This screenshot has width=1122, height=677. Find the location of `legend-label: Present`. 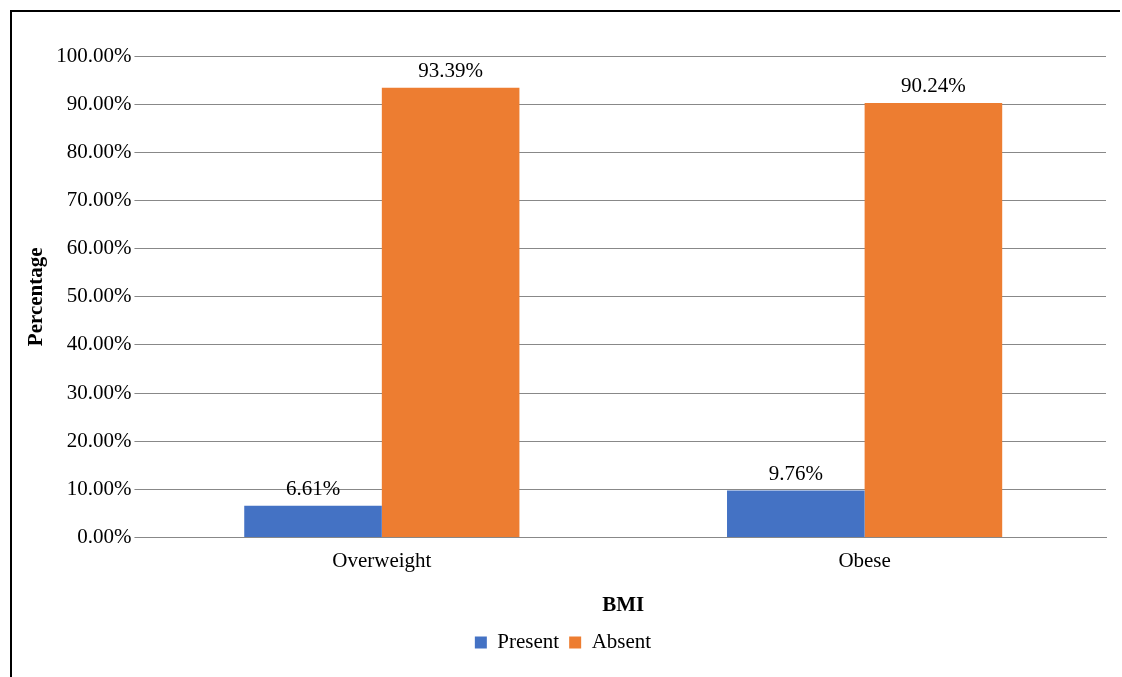

legend-label: Present is located at coordinates (528, 641).